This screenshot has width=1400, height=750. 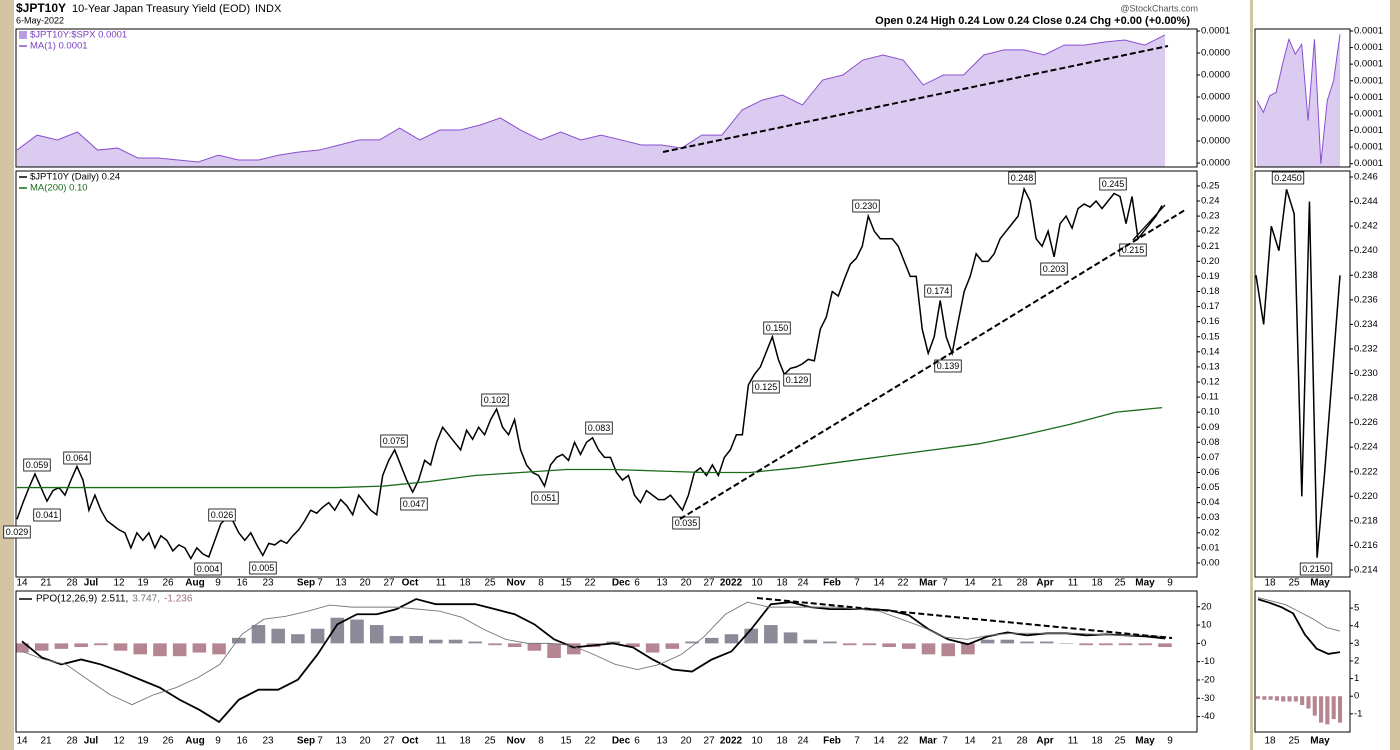 What do you see at coordinates (593, 661) in the screenshot?
I see `line` at bounding box center [593, 661].